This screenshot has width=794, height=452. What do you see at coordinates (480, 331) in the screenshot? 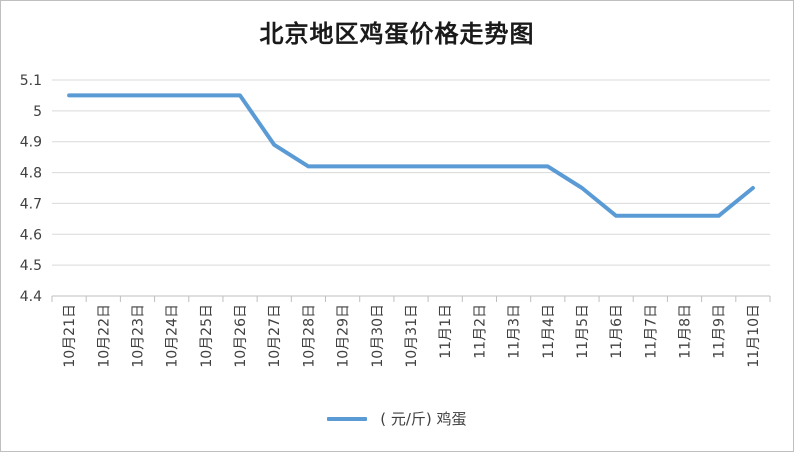
I see `x-tick-label: 11月2日` at bounding box center [480, 331].